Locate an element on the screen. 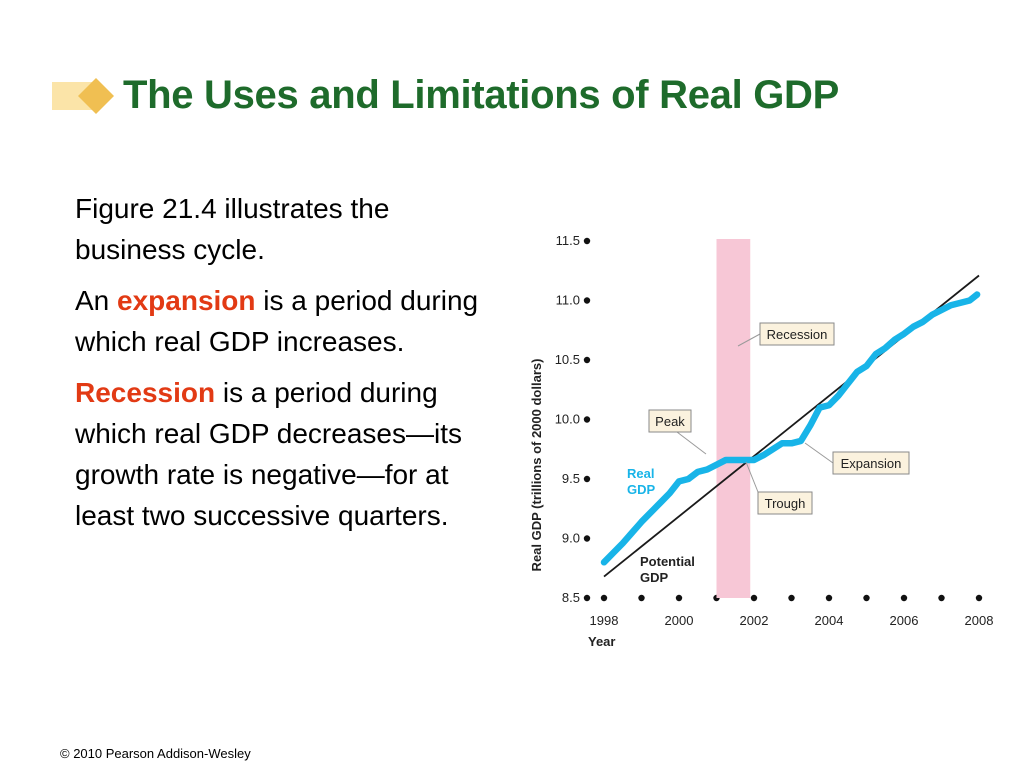 This screenshot has height=768, width=1024. trough-callout-box is located at coordinates (785, 503).